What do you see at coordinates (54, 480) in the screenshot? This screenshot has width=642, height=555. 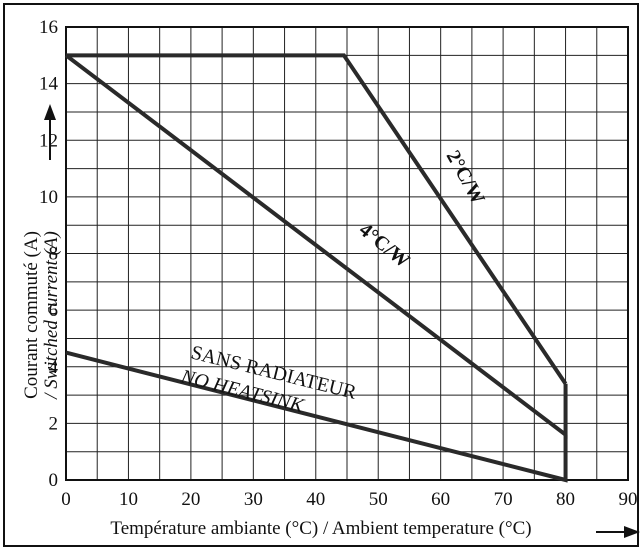 I see `y-tick-label: 0` at bounding box center [54, 480].